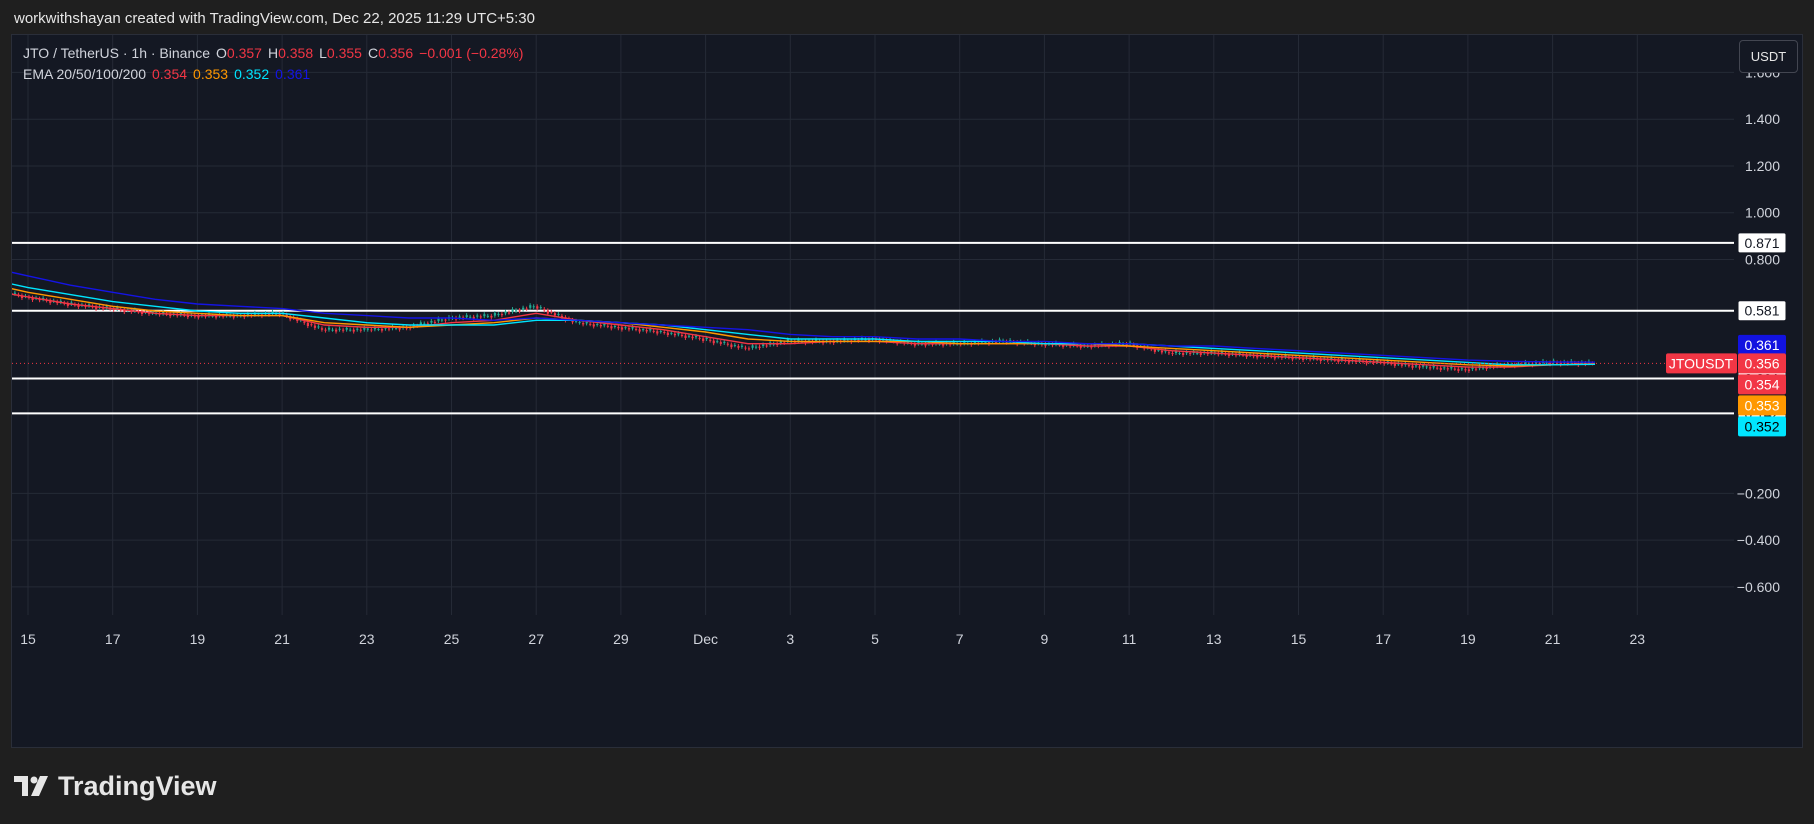 The height and width of the screenshot is (824, 1814). Describe the element at coordinates (137, 785) in the screenshot. I see `tradingview-brand: TradingView` at that location.